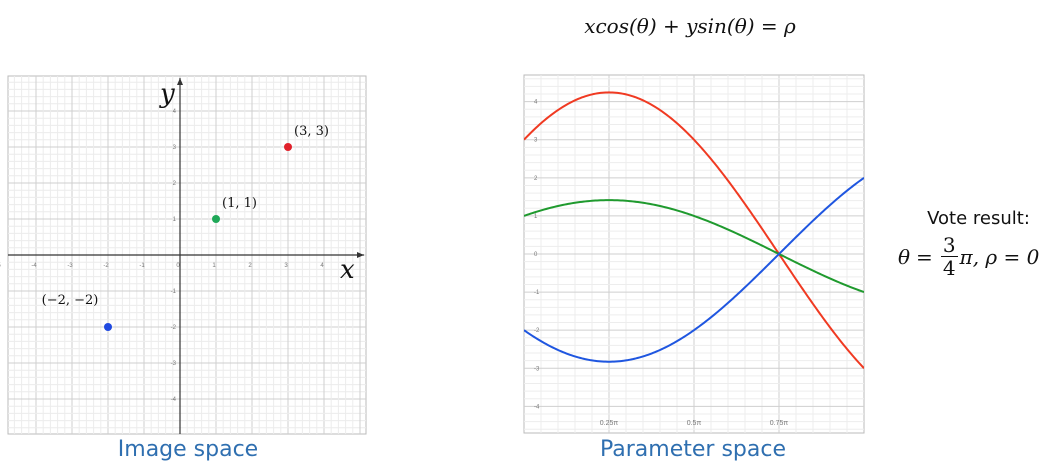 The height and width of the screenshot is (473, 1051). What do you see at coordinates (537, 293) in the screenshot?
I see `param-y-tick-label: -1` at bounding box center [537, 293].